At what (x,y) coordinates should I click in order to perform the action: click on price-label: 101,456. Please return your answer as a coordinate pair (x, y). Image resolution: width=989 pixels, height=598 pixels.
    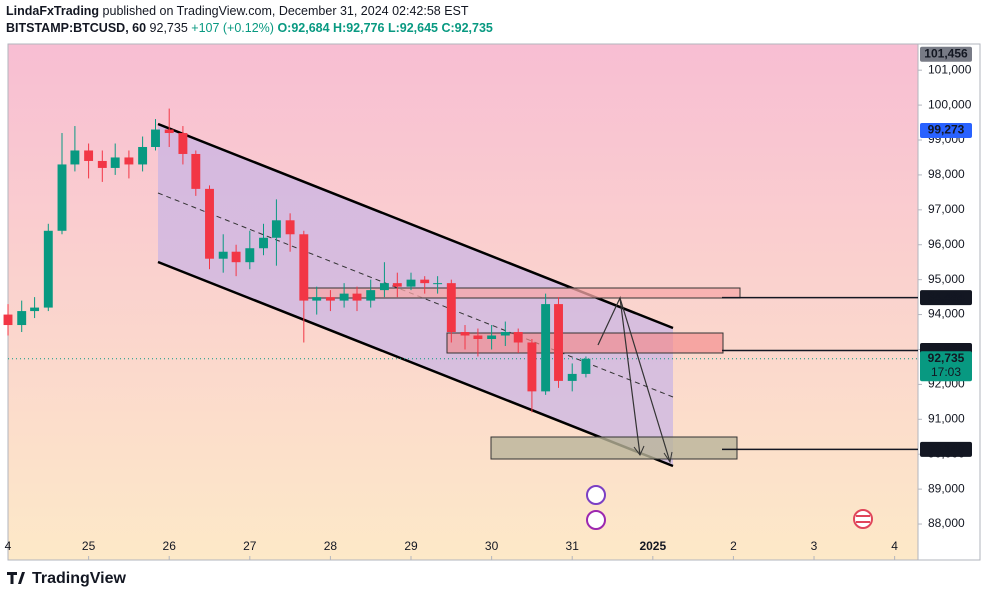
    Looking at the image, I should click on (946, 53).